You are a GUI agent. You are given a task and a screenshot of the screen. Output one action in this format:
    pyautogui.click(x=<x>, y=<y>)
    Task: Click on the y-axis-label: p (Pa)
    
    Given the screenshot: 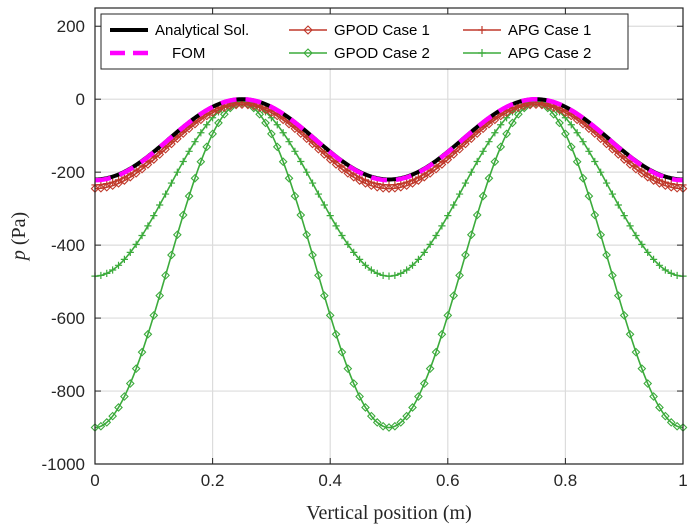 What is the action you would take?
    pyautogui.click(x=19, y=237)
    